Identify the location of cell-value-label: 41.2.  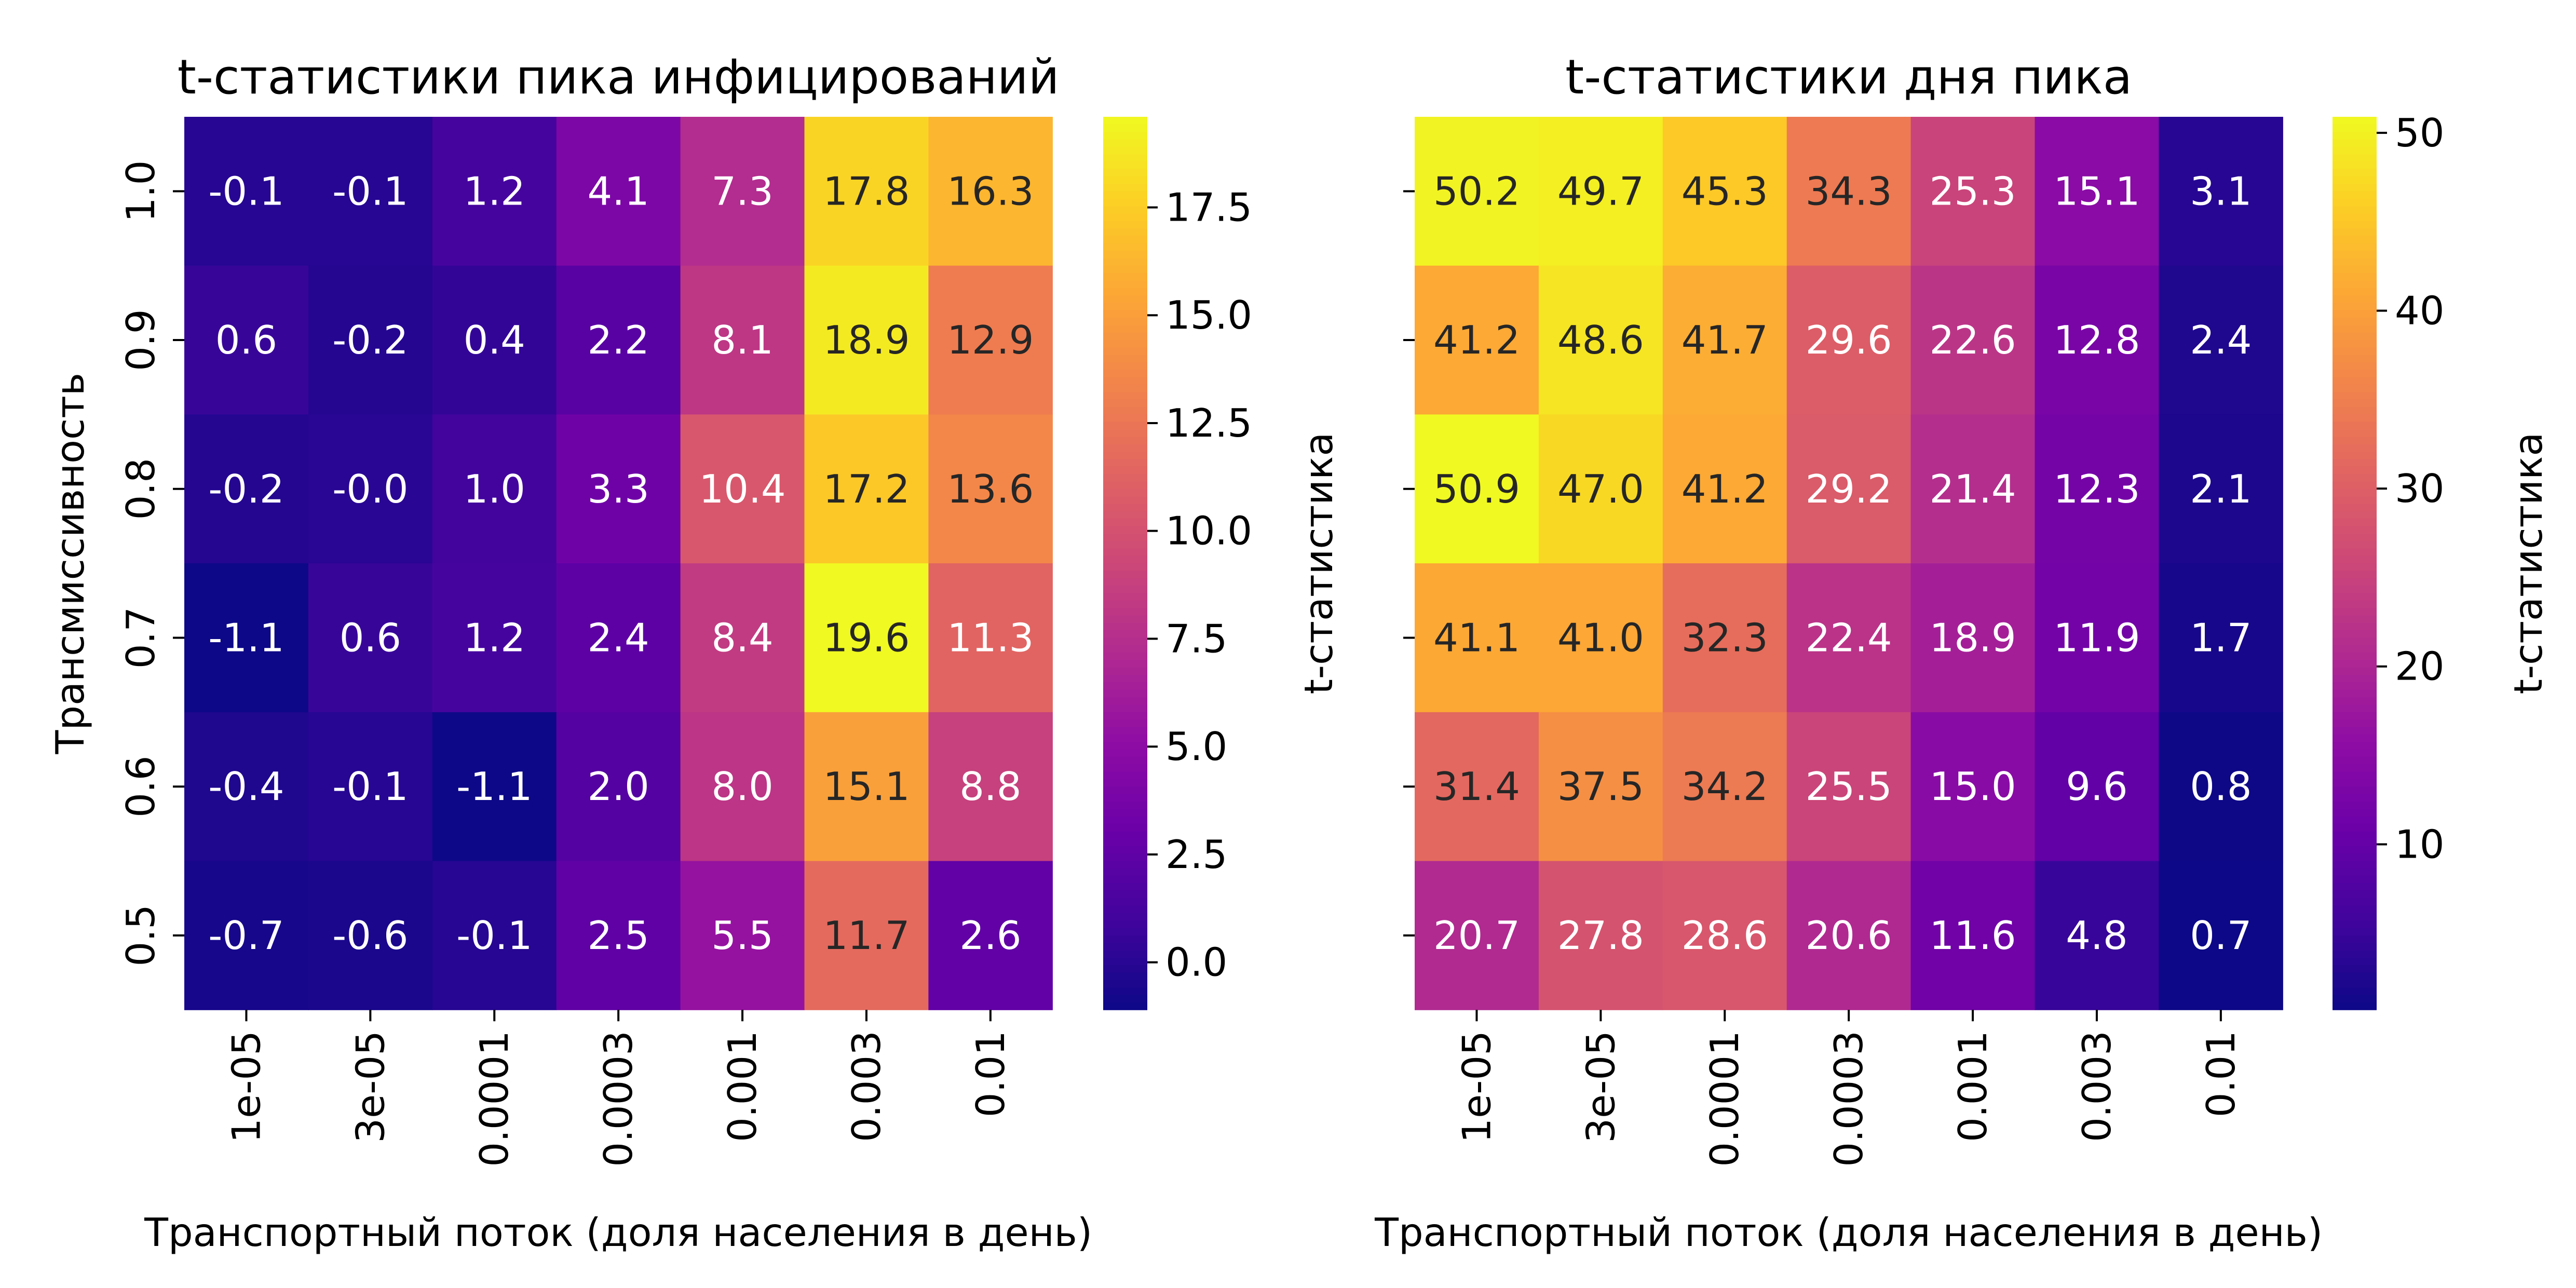
(1476, 340).